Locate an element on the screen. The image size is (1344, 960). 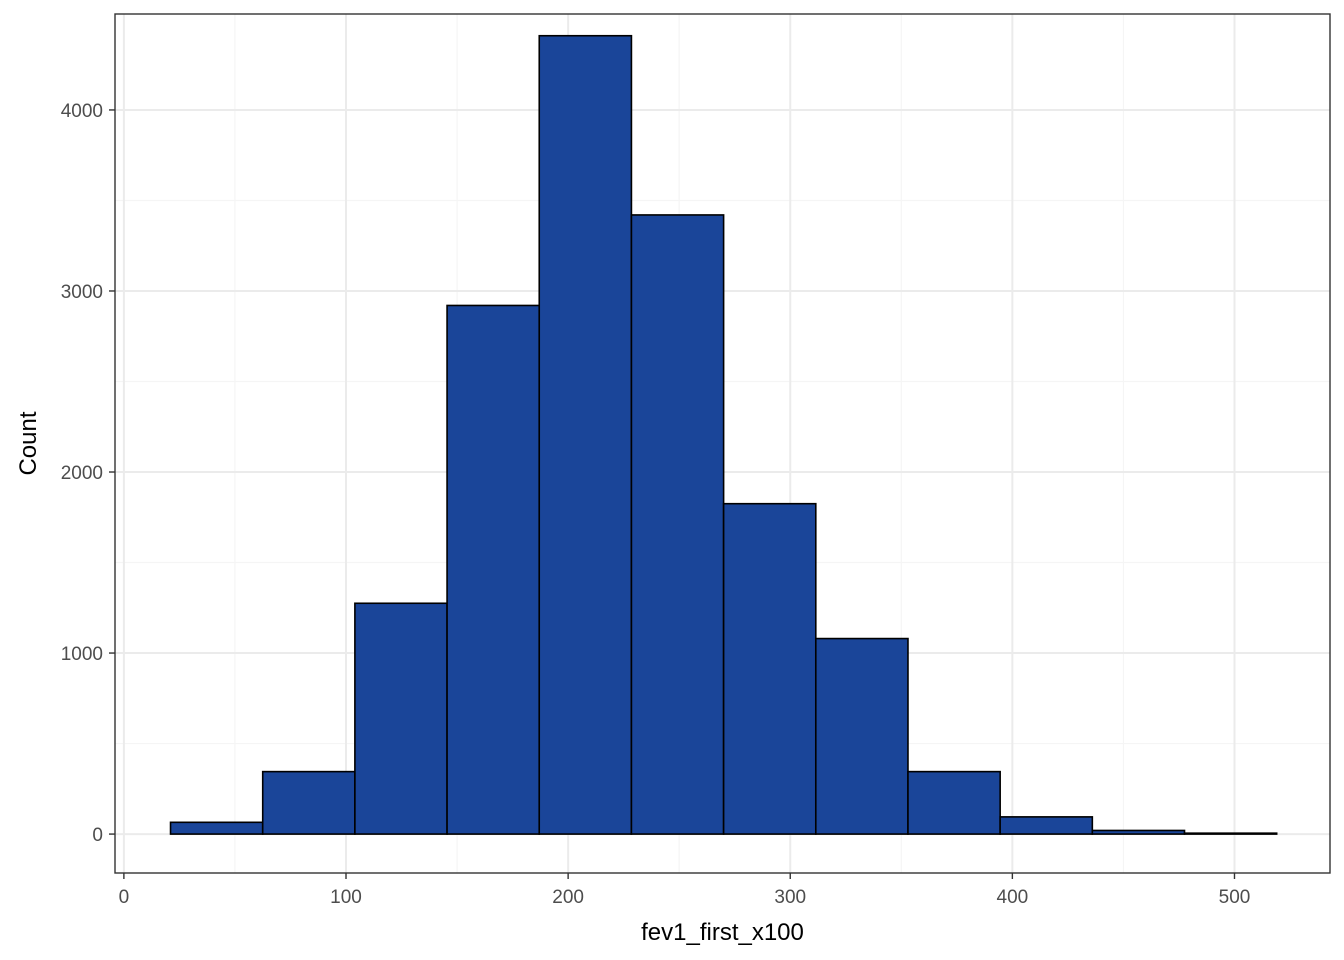
x-tick-label: 300 is located at coordinates (790, 897).